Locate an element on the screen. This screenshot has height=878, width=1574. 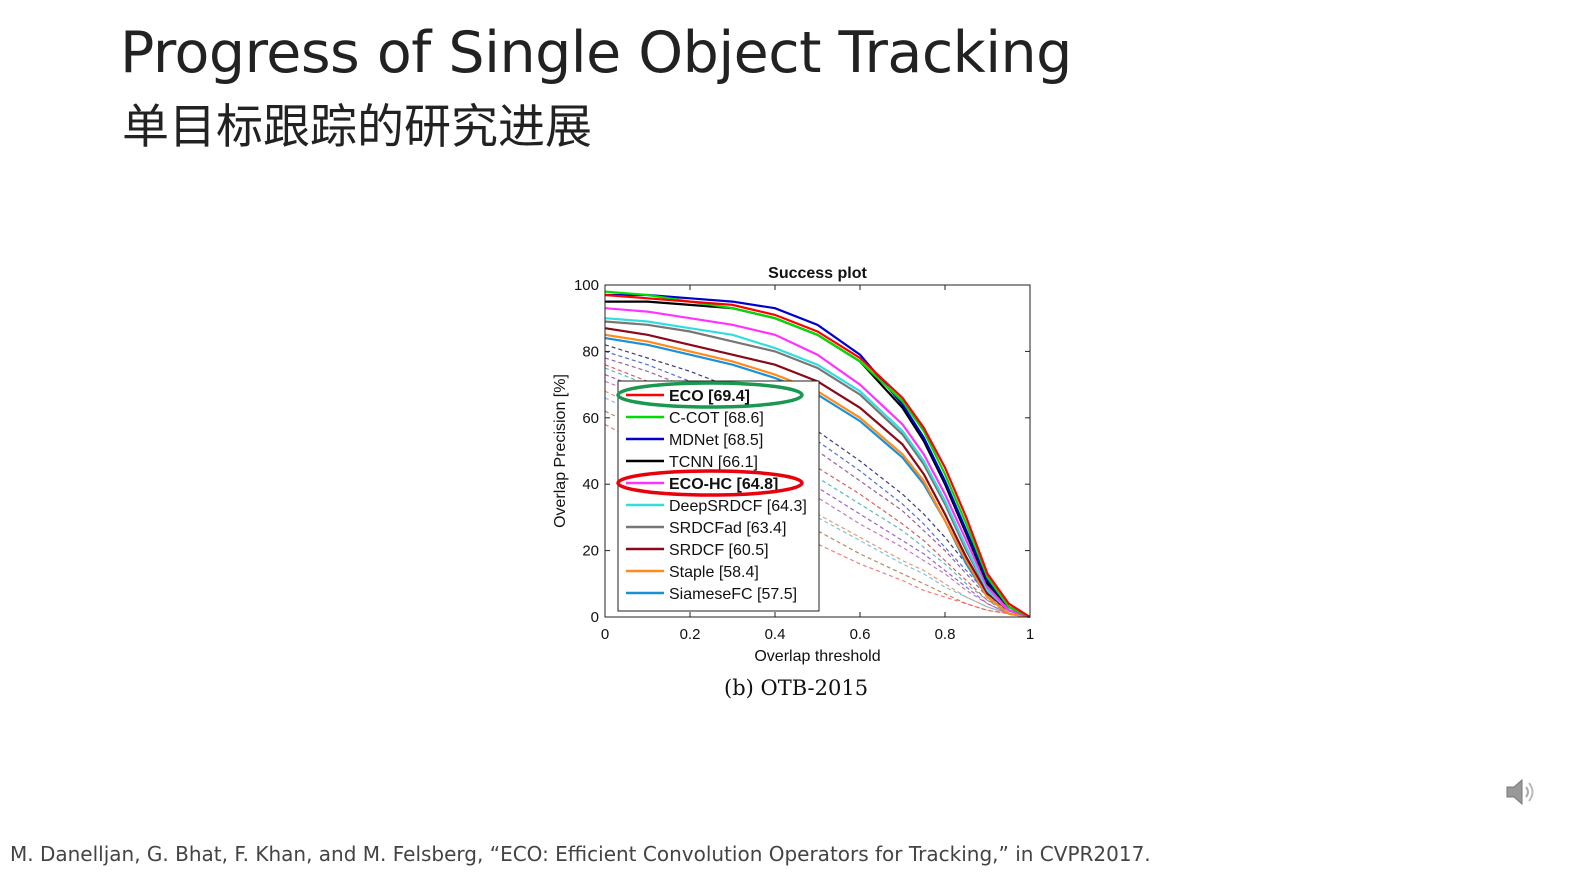
legend-label: DeepSRDCF [64.3] is located at coordinates (738, 506).